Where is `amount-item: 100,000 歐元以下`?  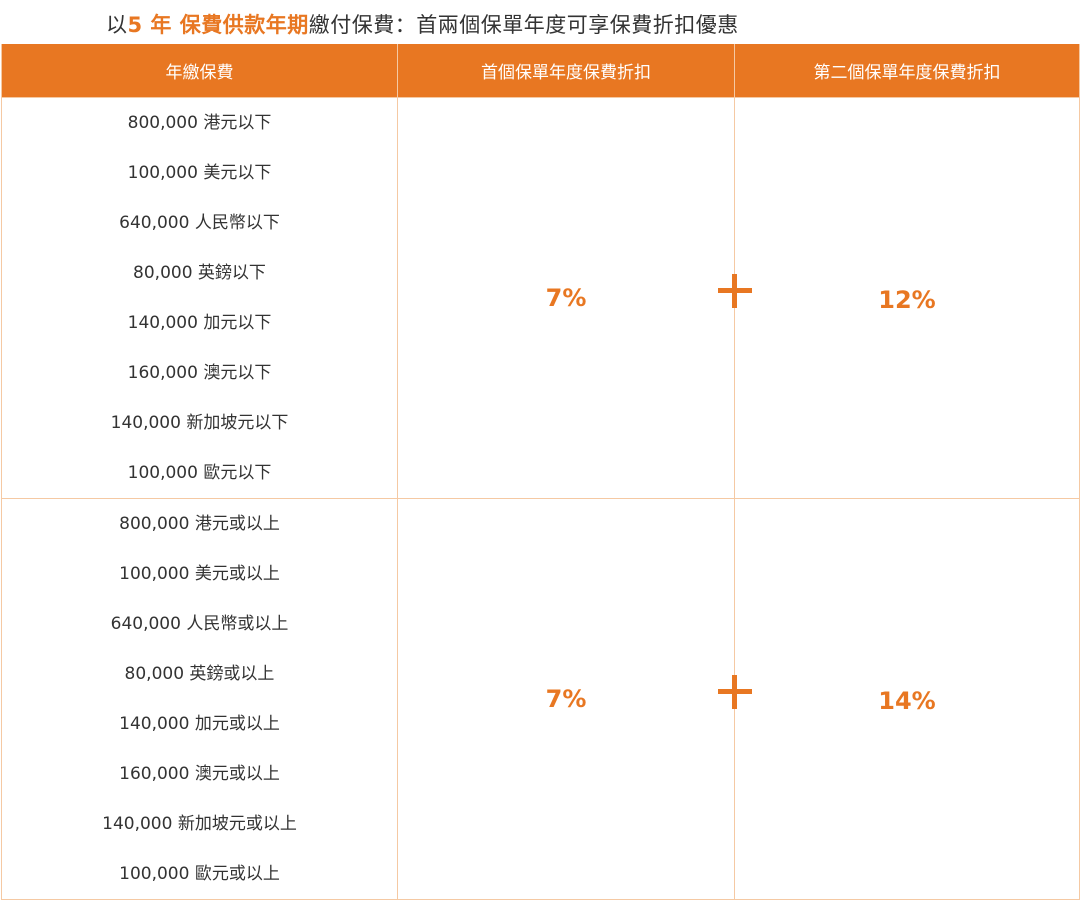 amount-item: 100,000 歐元以下 is located at coordinates (199, 473).